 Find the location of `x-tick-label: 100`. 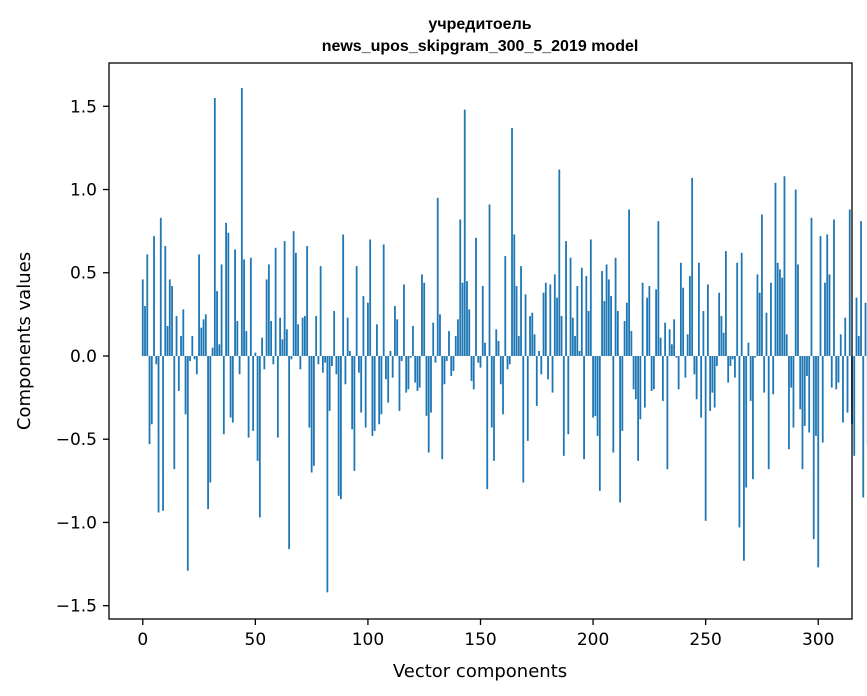

x-tick-label: 100 is located at coordinates (368, 640).